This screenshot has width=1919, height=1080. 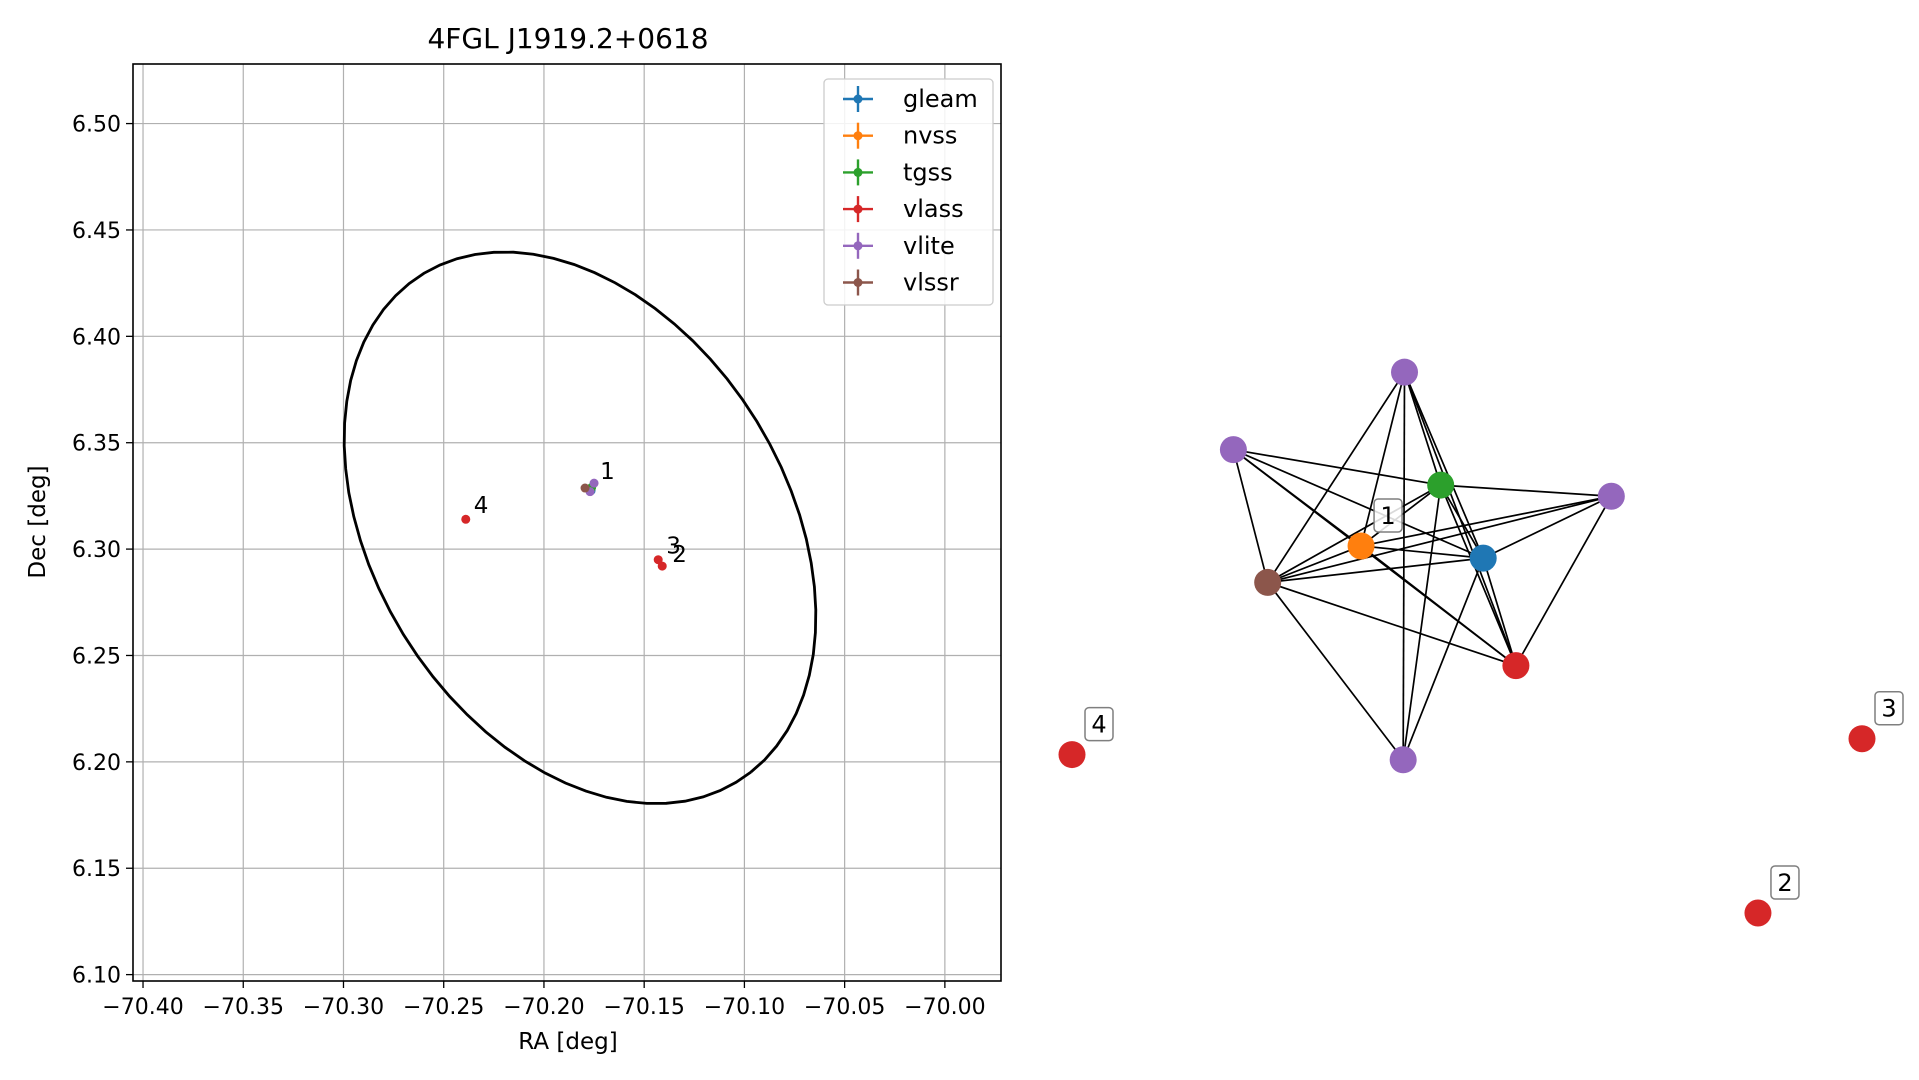 I want to click on legend-label: vlite, so click(x=929, y=246).